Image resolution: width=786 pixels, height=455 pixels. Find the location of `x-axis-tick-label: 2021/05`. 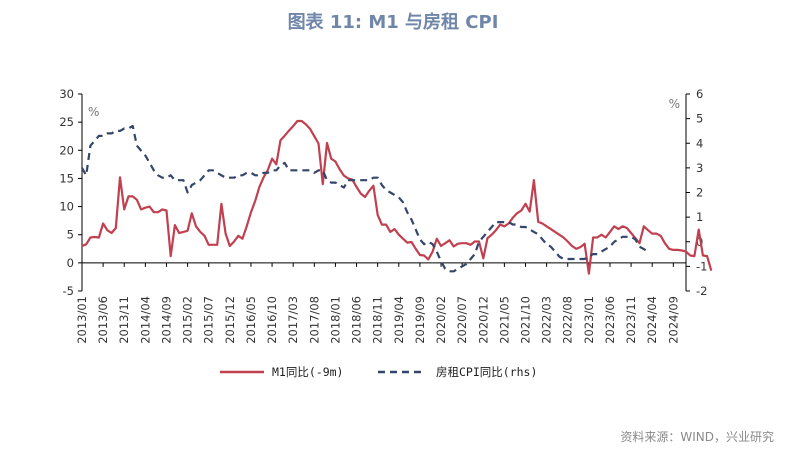

x-axis-tick-label: 2021/05 is located at coordinates (504, 320).